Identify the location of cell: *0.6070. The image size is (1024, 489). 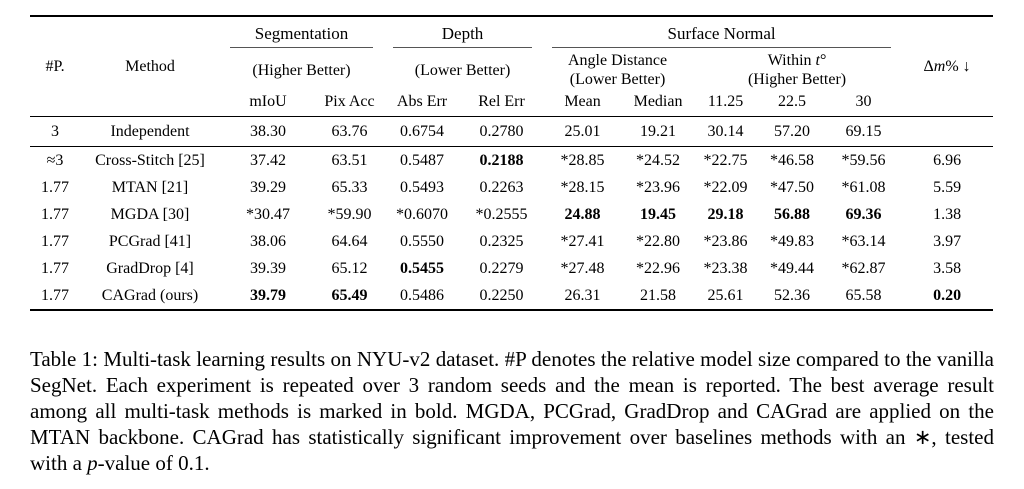
(422, 214).